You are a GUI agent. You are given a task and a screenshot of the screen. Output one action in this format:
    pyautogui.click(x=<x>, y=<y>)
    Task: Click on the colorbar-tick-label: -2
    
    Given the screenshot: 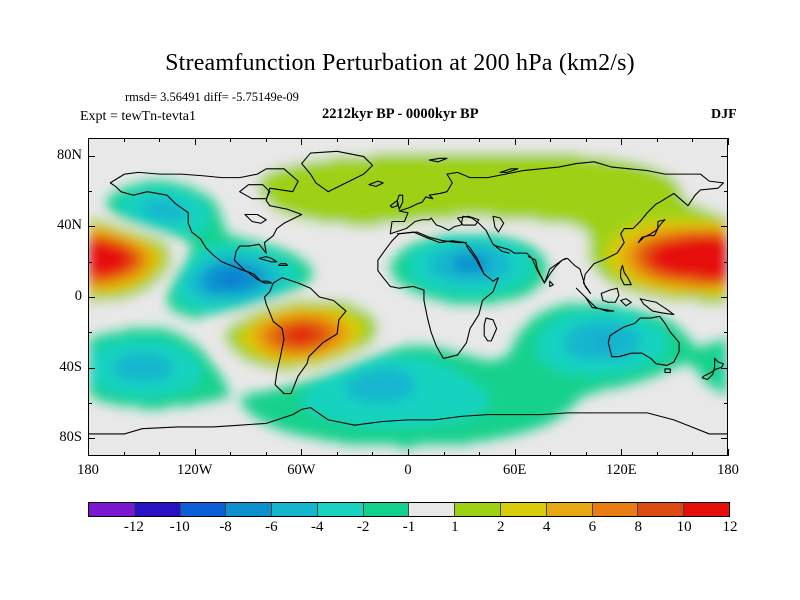 What is the action you would take?
    pyautogui.click(x=363, y=527)
    